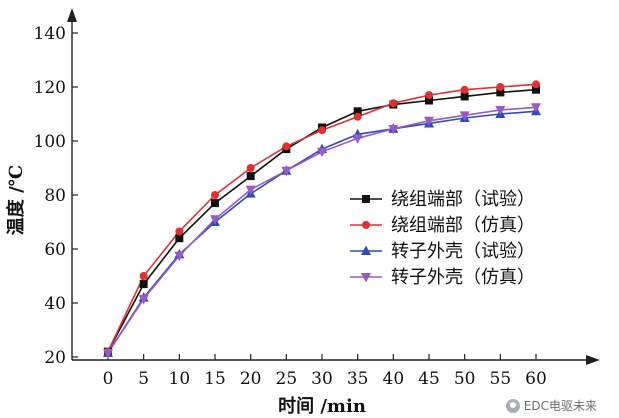 The height and width of the screenshot is (418, 619). I want to click on legend-label: 绕组端部（试验）, so click(463, 199).